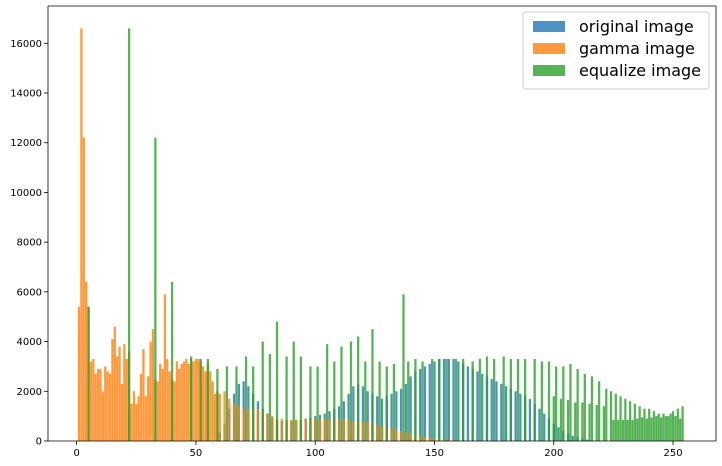  I want to click on y-tick-label: 0, so click(39, 442).